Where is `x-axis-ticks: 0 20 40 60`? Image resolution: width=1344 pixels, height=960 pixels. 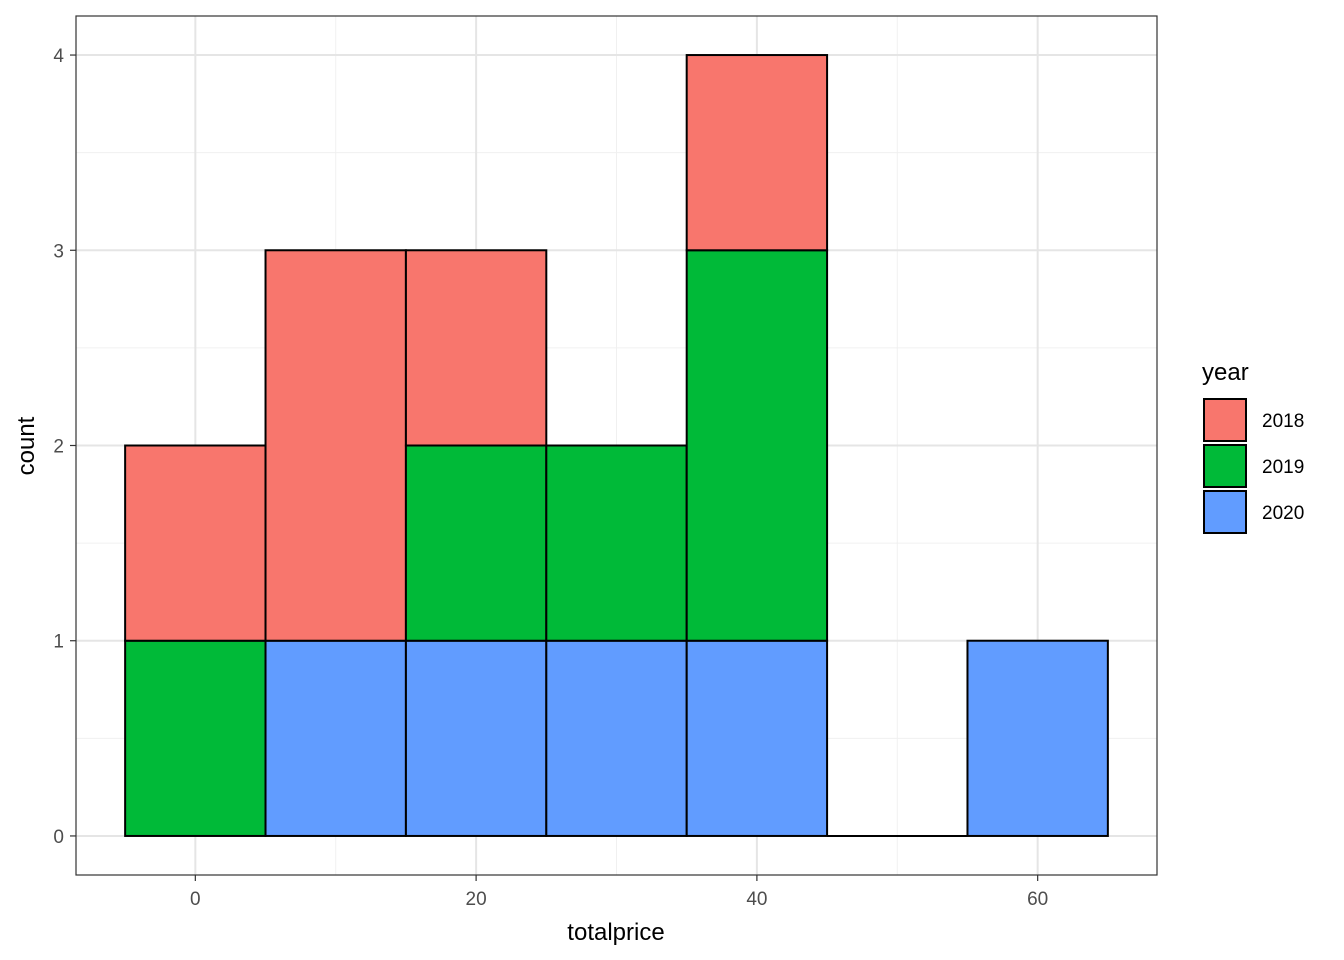
x-axis-ticks: 0 20 40 60 is located at coordinates (619, 892).